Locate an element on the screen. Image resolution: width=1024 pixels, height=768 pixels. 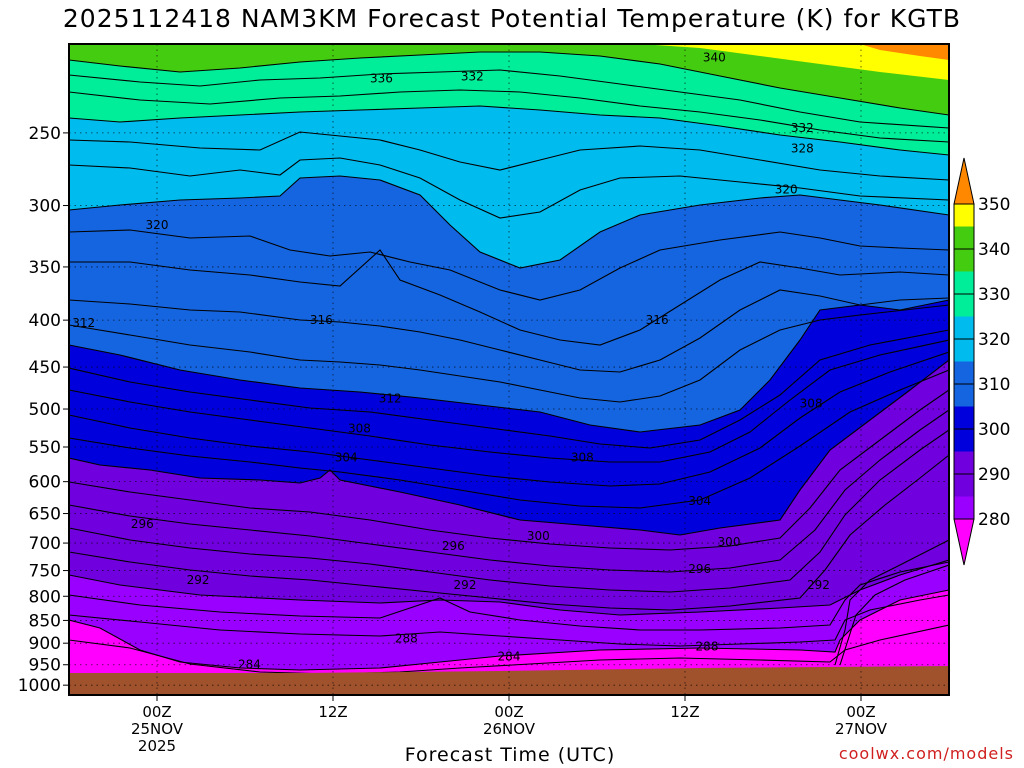
colorbar-label: 300 is located at coordinates (994, 430).